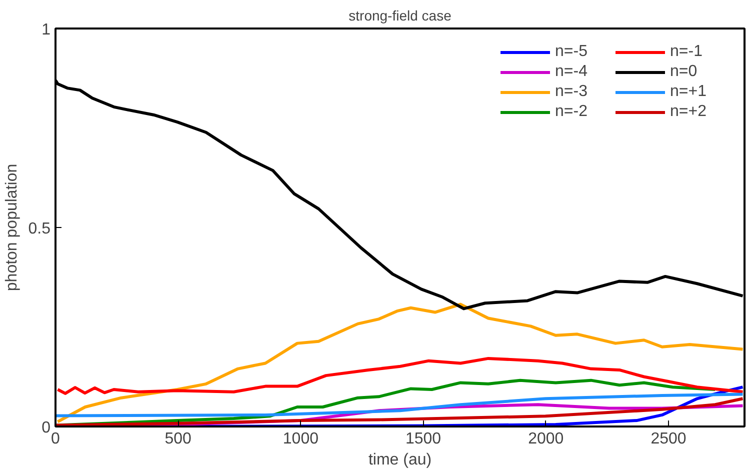  Describe the element at coordinates (11, 228) in the screenshot. I see `y-axis-title: photon population` at that location.